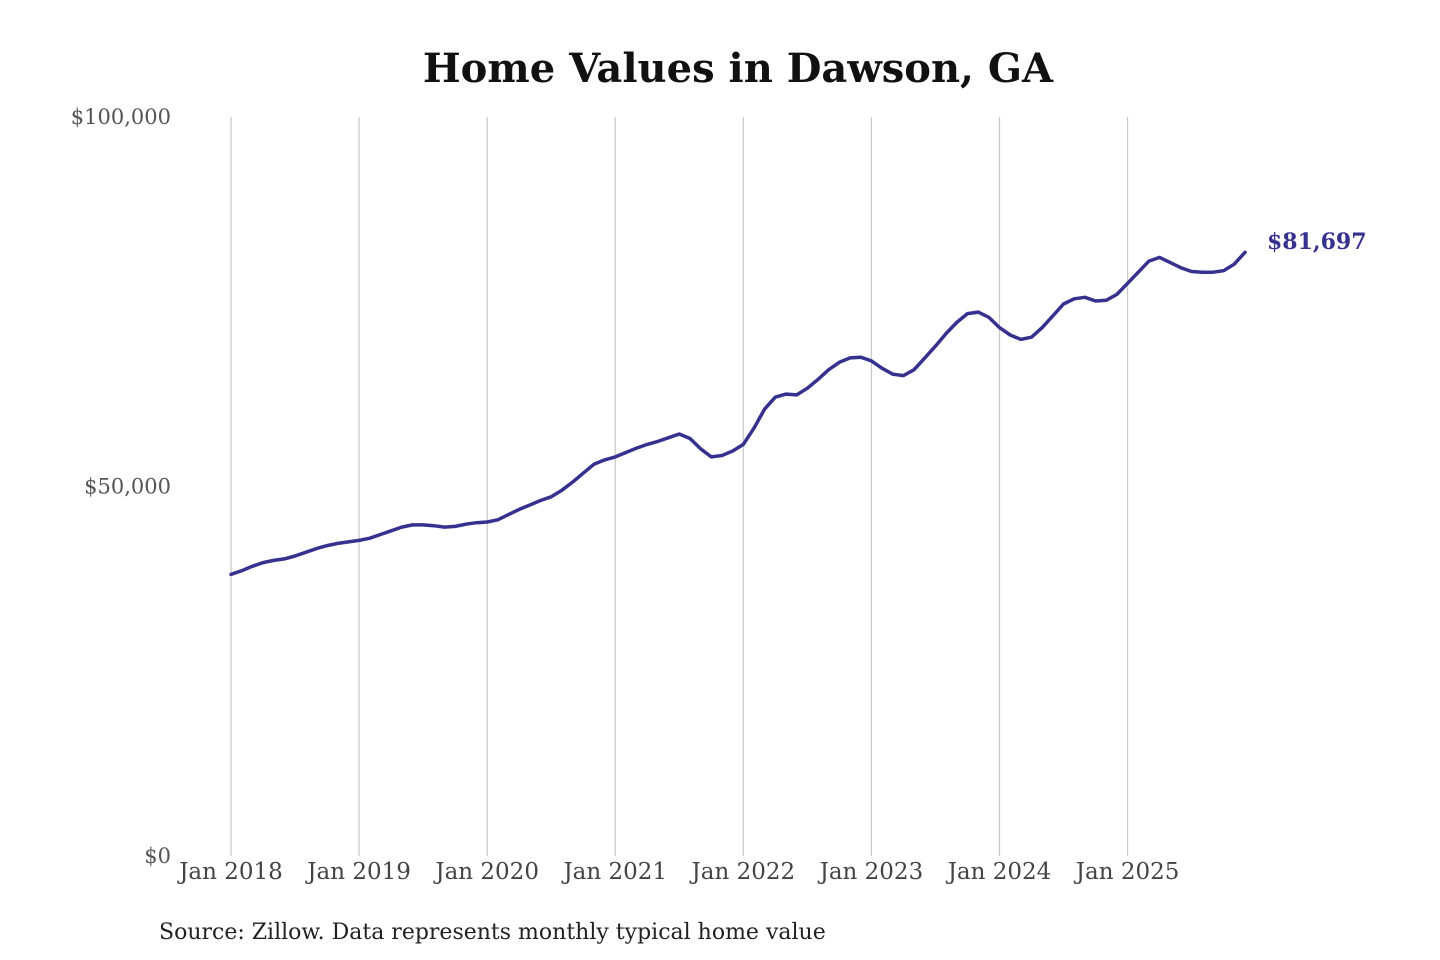 This screenshot has width=1440, height=960. What do you see at coordinates (230, 872) in the screenshot?
I see `x-tick-label: Jan 2018` at bounding box center [230, 872].